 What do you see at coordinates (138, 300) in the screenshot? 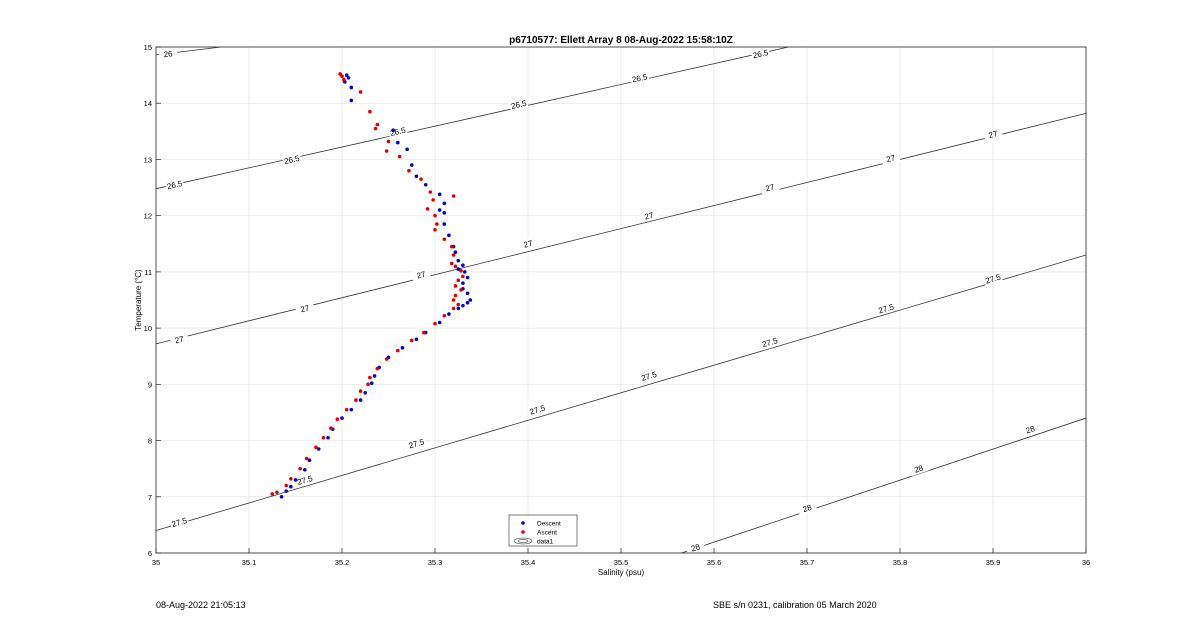
I see `y-axis-label: Temperature (°C)` at bounding box center [138, 300].